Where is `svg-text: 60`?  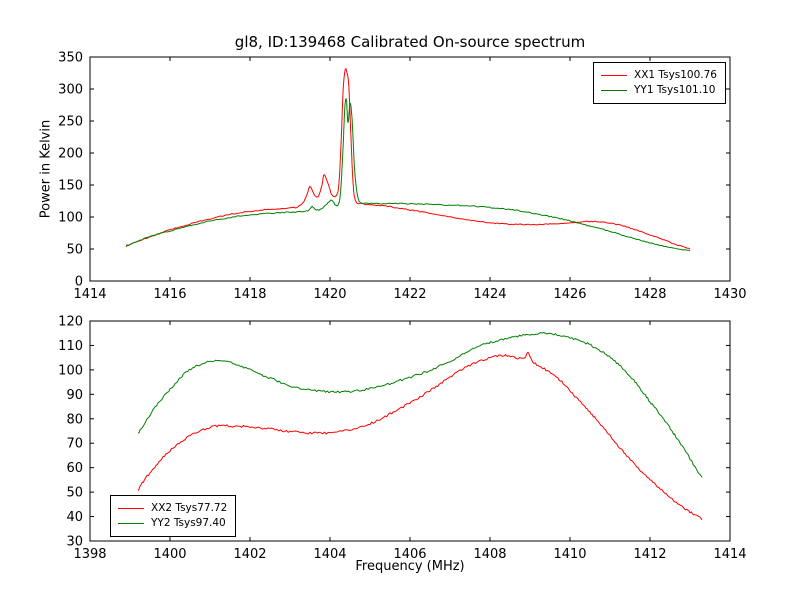 svg-text: 60 is located at coordinates (74, 468).